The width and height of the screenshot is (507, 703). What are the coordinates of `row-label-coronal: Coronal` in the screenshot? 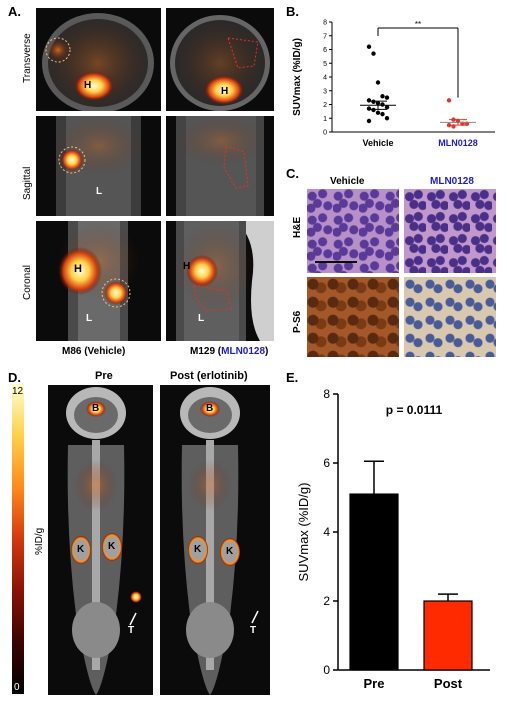 It's located at (27, 282).